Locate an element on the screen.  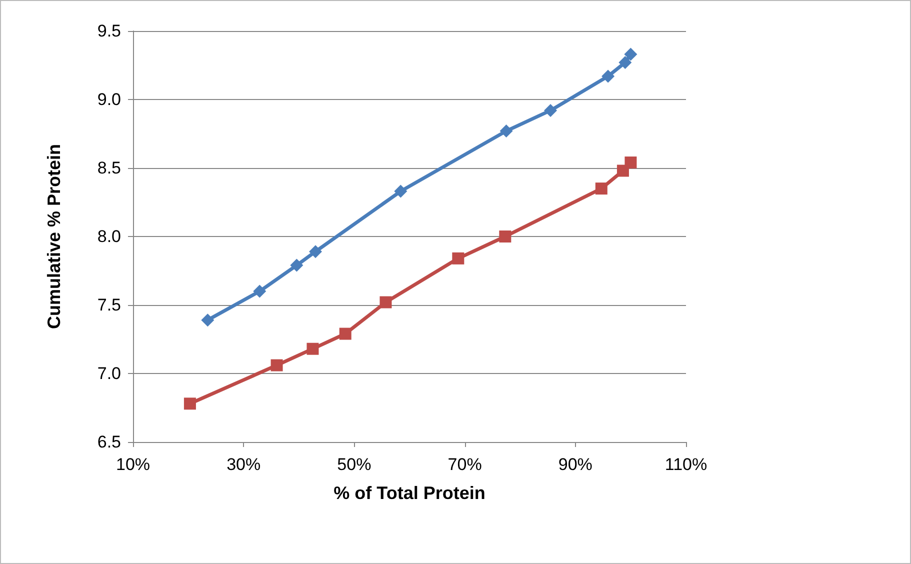
y-axis-title: Cumulative % Protein is located at coordinates (54, 237).